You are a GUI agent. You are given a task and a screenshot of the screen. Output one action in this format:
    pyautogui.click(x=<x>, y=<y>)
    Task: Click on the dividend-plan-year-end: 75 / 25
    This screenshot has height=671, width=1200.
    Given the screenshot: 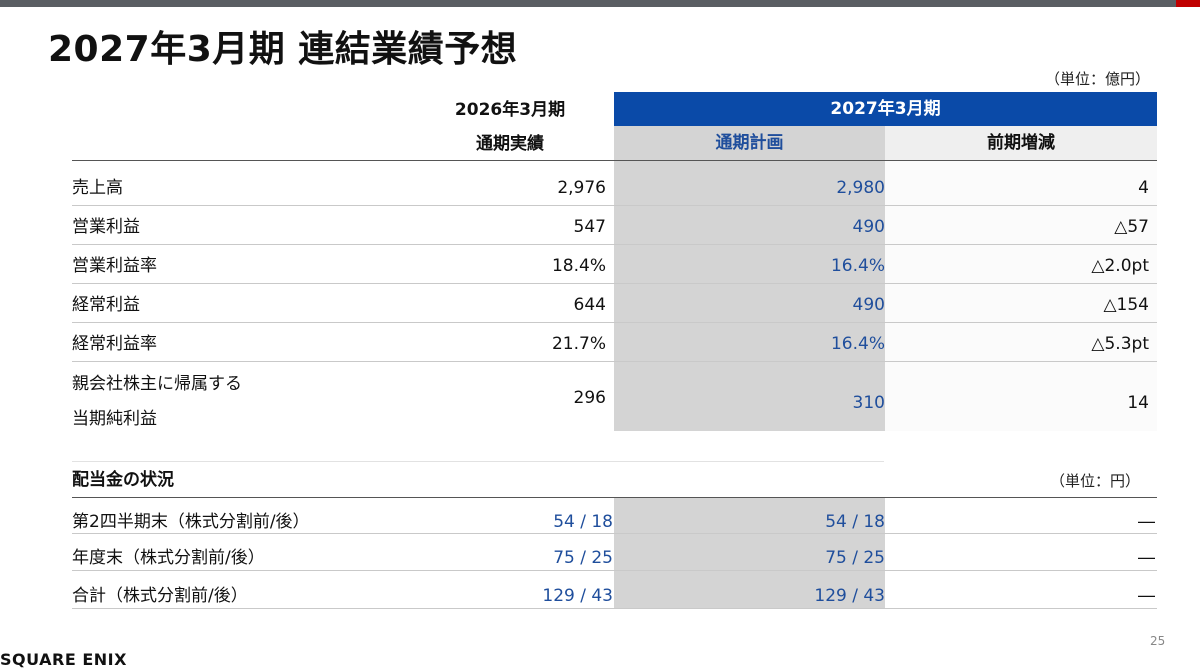 What is the action you would take?
    pyautogui.click(x=855, y=558)
    